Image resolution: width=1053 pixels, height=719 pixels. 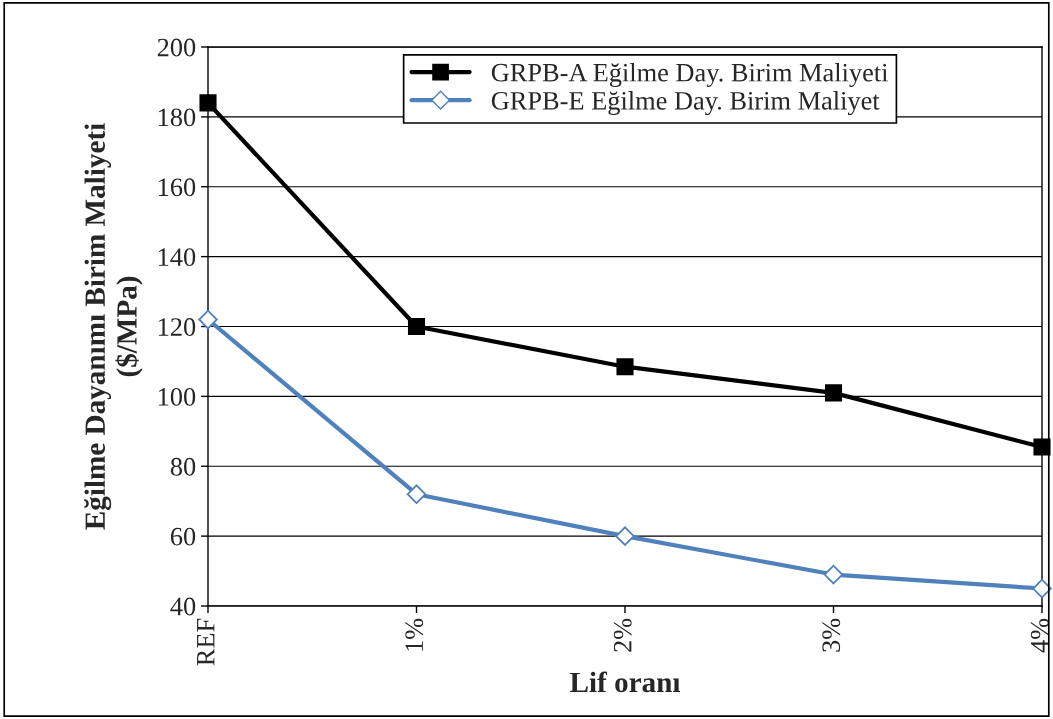 What do you see at coordinates (177, 396) in the screenshot?
I see `y-tick-label: 100` at bounding box center [177, 396].